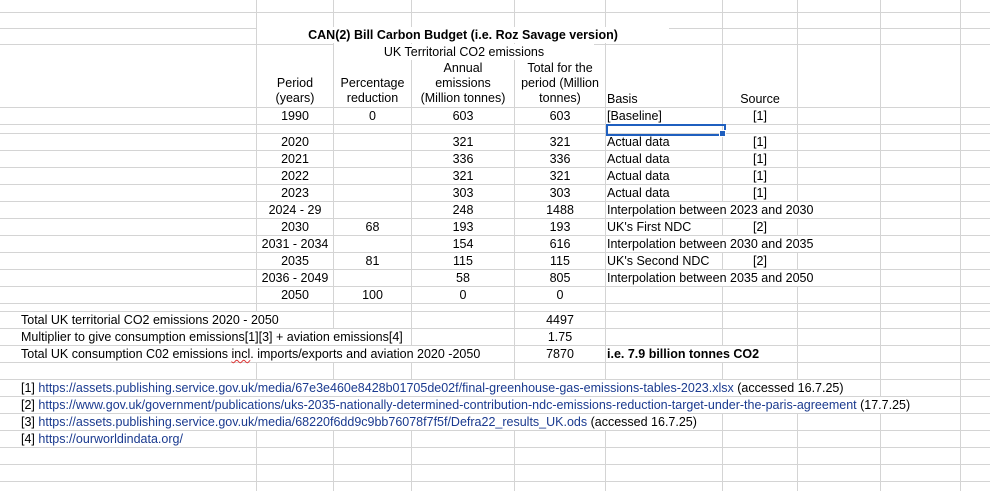  I want to click on cell-annual: 603, so click(463, 116).